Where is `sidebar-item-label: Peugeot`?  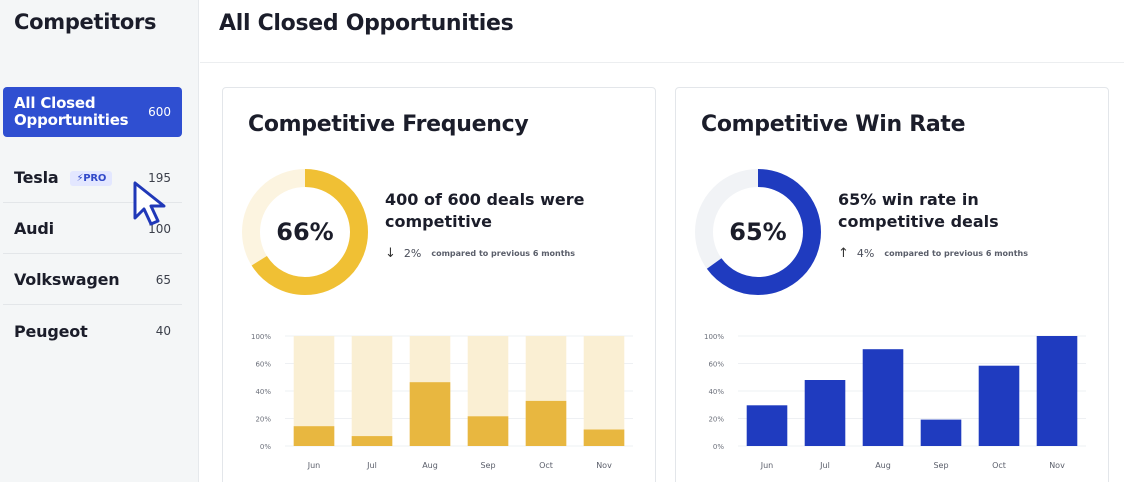 sidebar-item-label: Peugeot is located at coordinates (51, 331).